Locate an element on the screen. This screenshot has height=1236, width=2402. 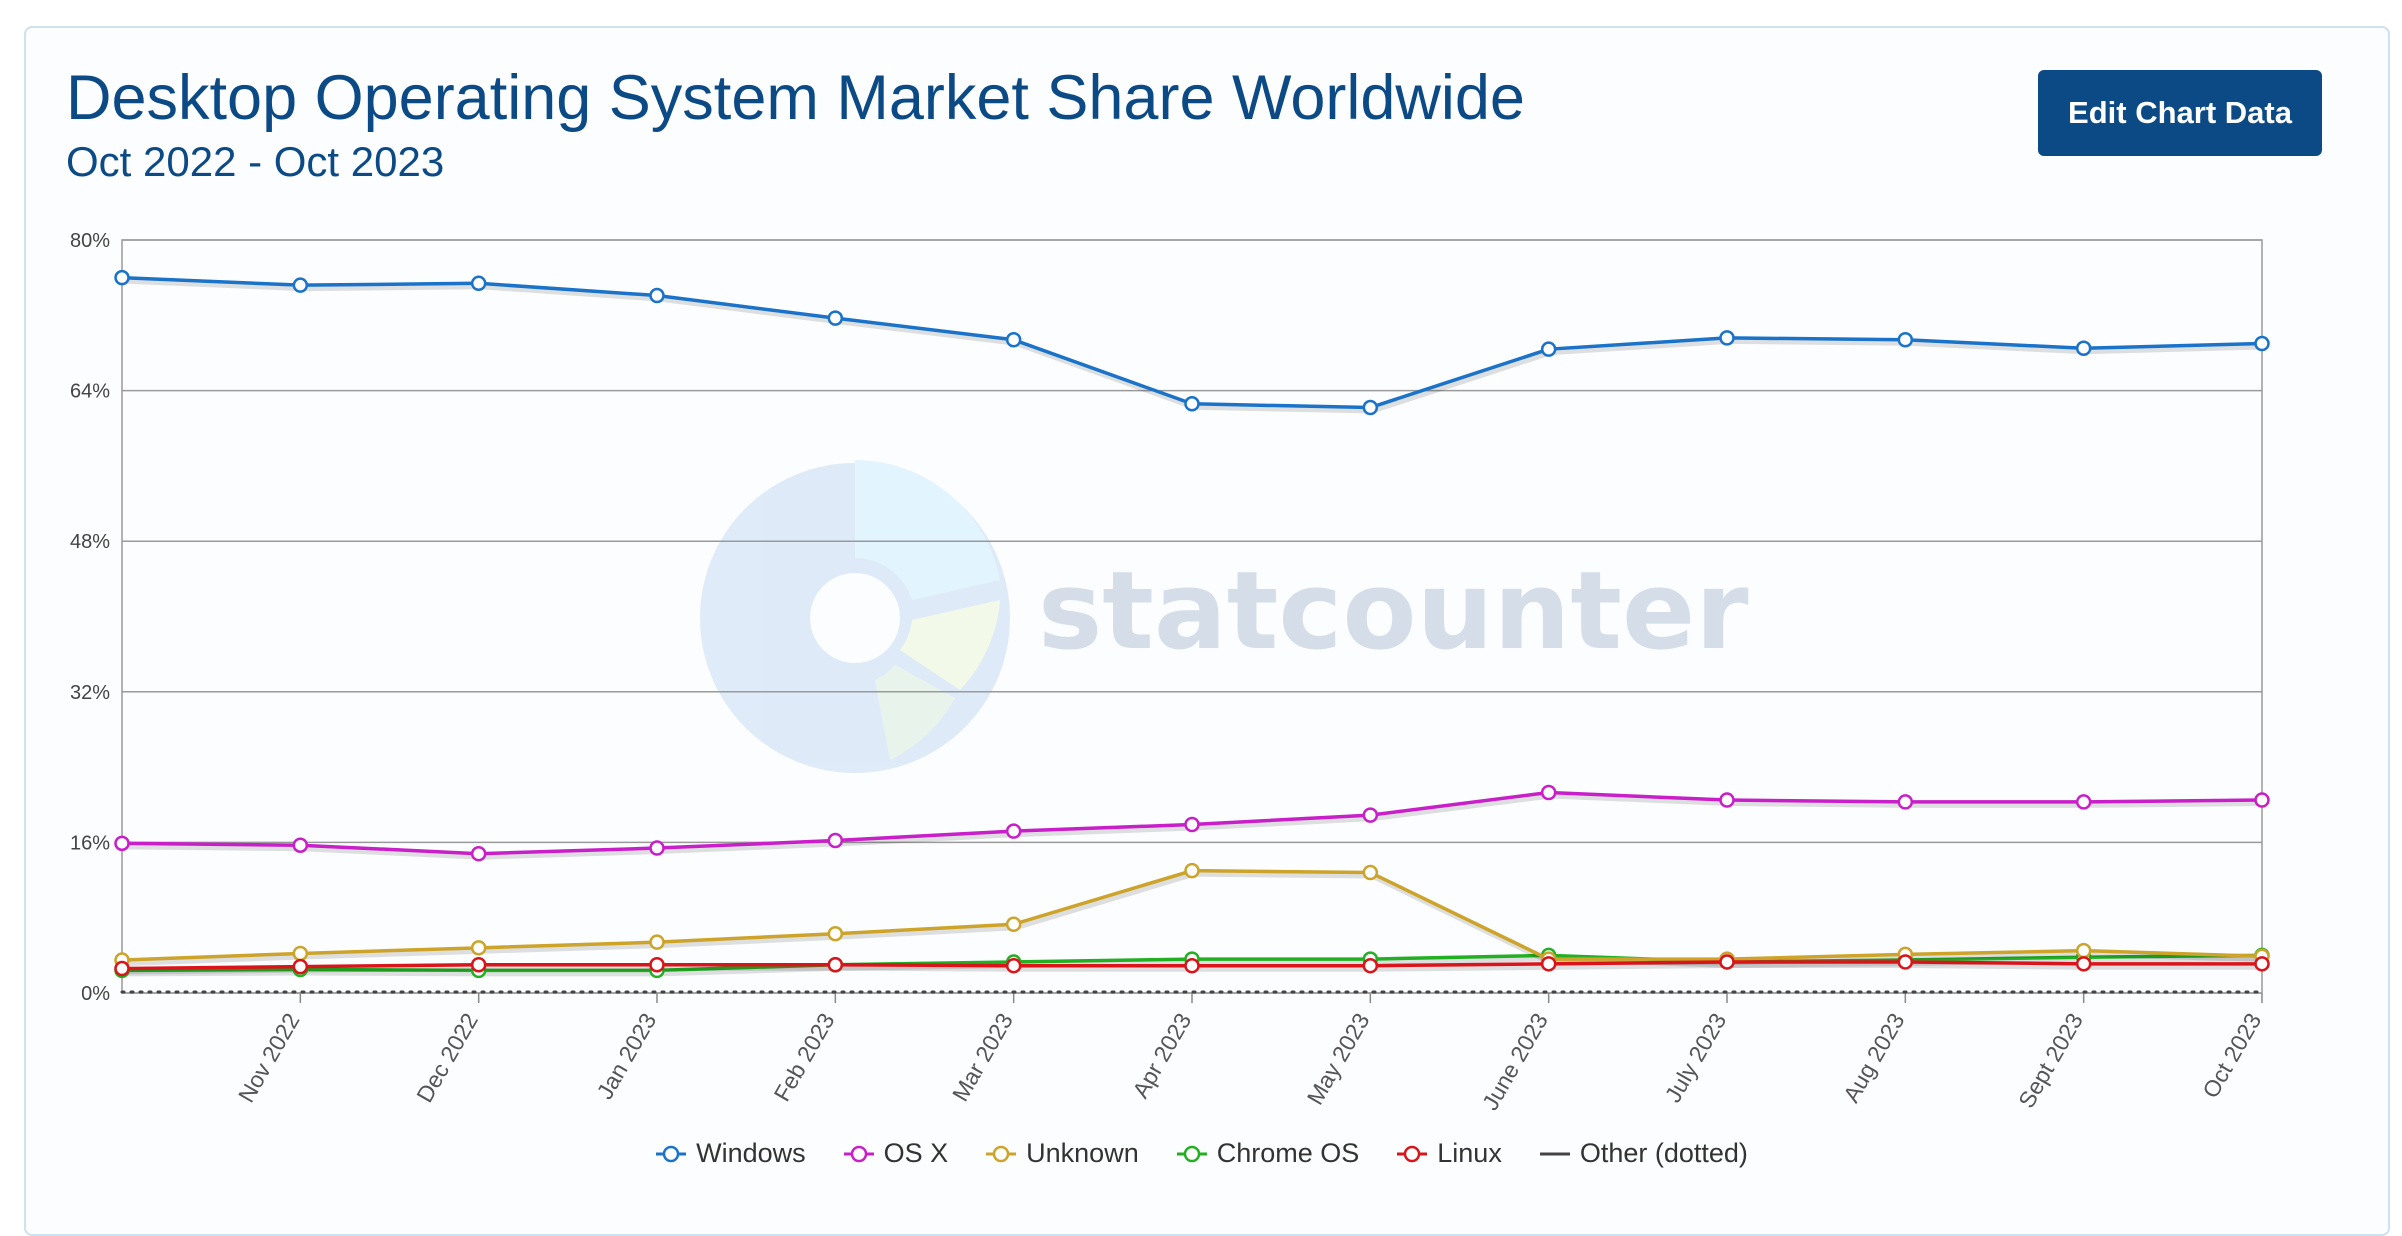
x-tick-label: Oct 2023 is located at coordinates (2231, 1056).